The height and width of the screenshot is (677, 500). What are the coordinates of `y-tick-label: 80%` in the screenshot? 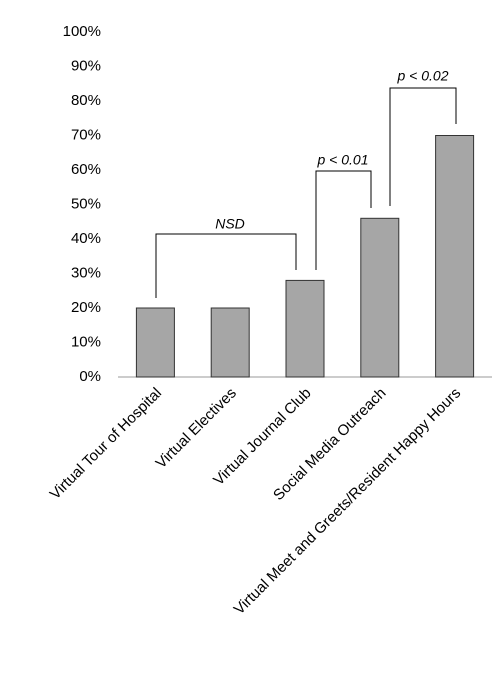 It's located at (86, 100).